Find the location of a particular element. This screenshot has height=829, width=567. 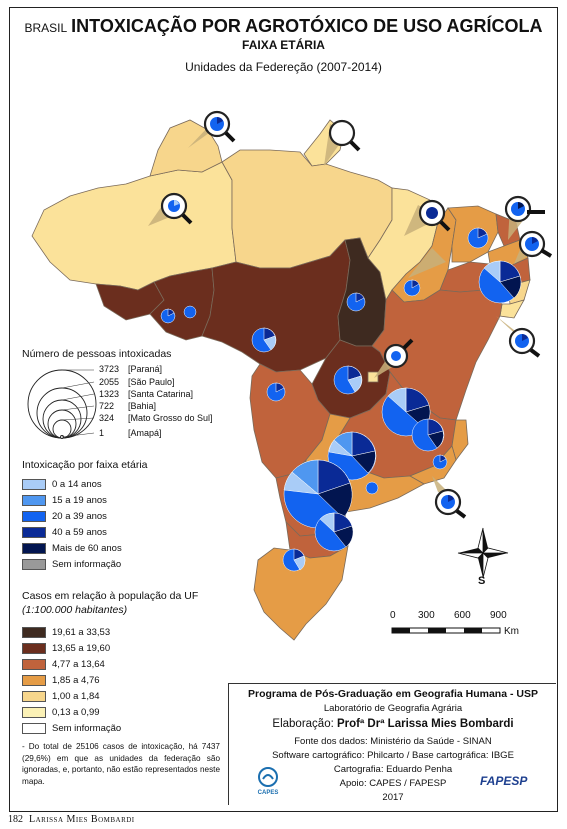

credit-lab: Laboratório de Geografia Agrária is located at coordinates (393, 708).